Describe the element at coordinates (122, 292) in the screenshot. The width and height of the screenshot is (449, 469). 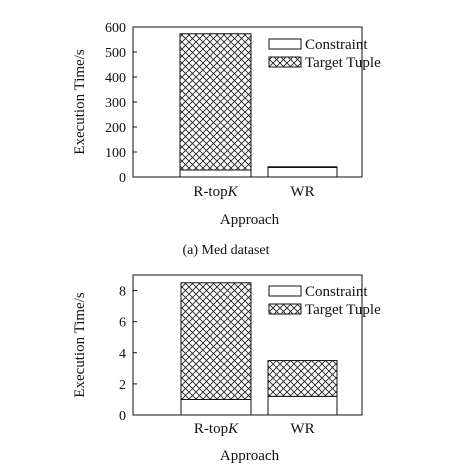
I see `y-tick-label: 8` at that location.